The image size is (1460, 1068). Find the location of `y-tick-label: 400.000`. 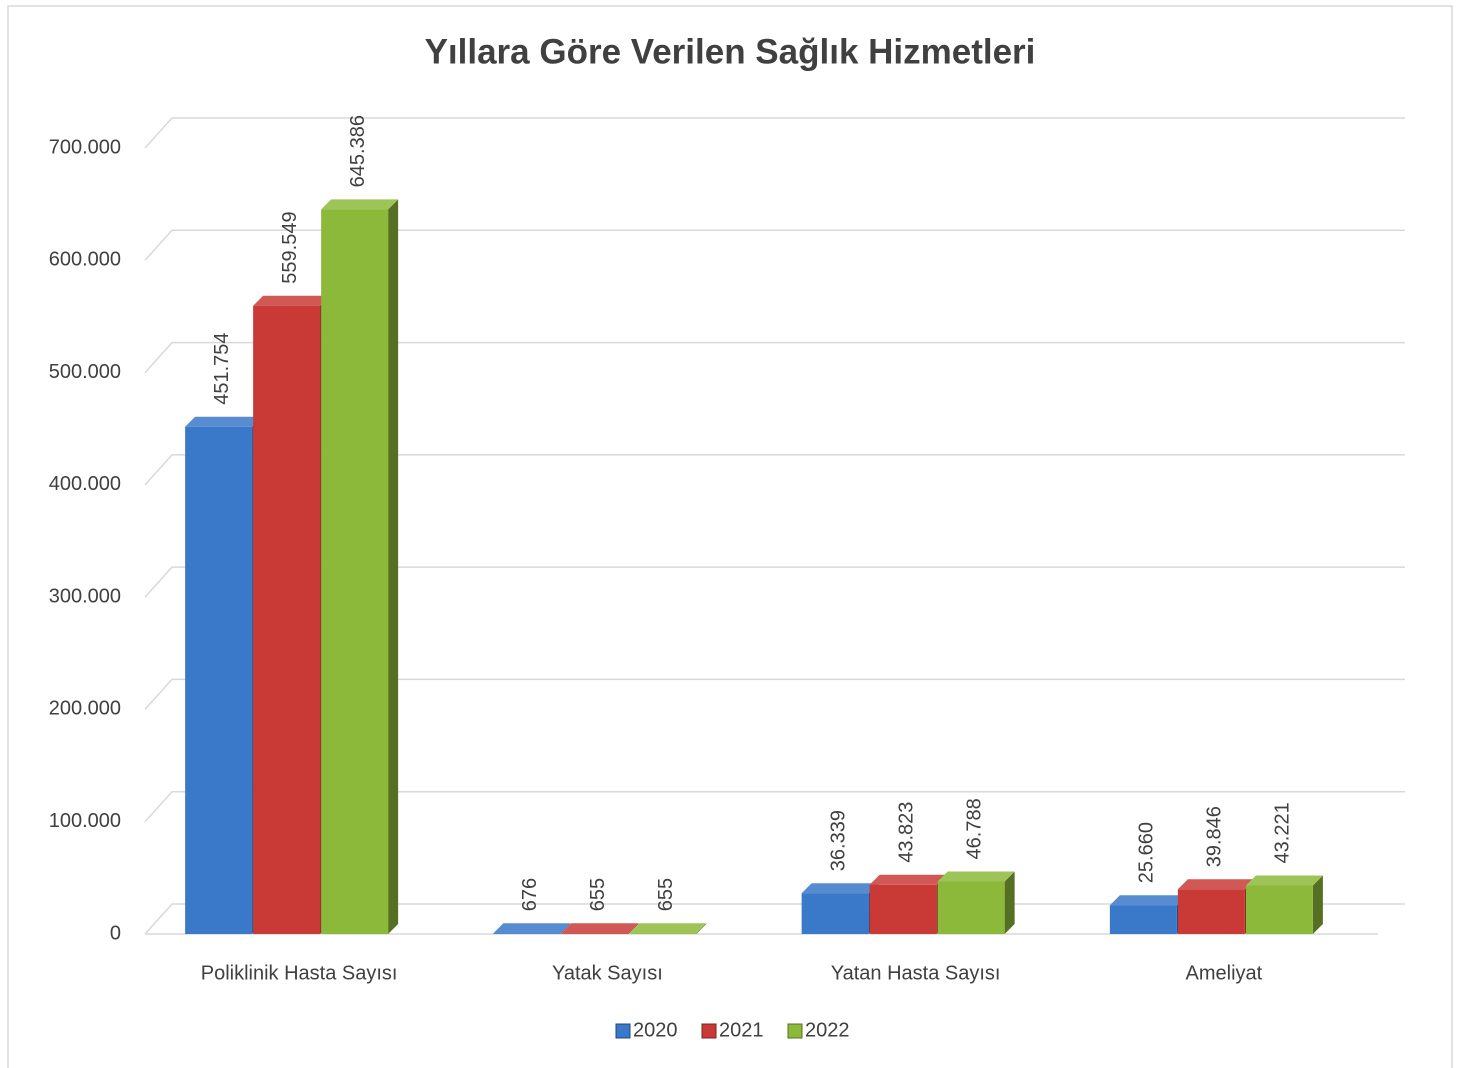

y-tick-label: 400.000 is located at coordinates (85, 484).